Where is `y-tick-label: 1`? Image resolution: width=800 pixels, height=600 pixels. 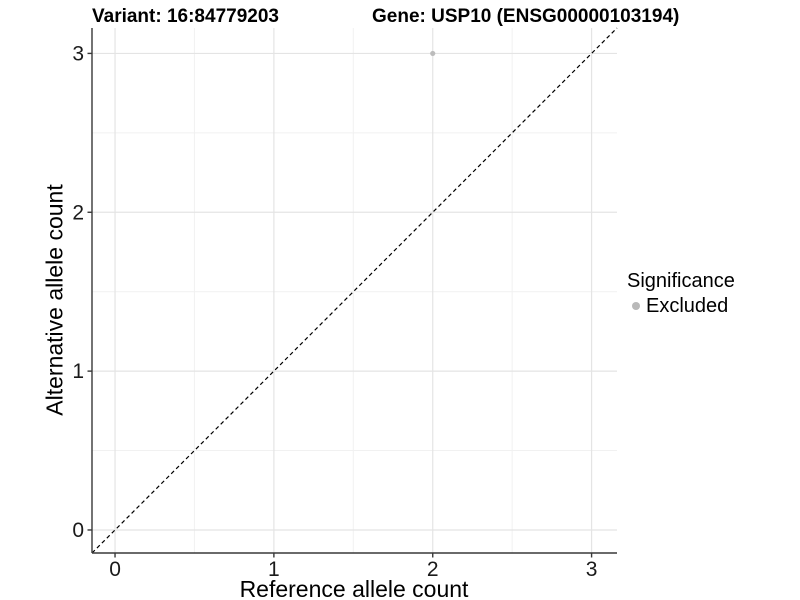
y-tick-label: 1 is located at coordinates (78, 371).